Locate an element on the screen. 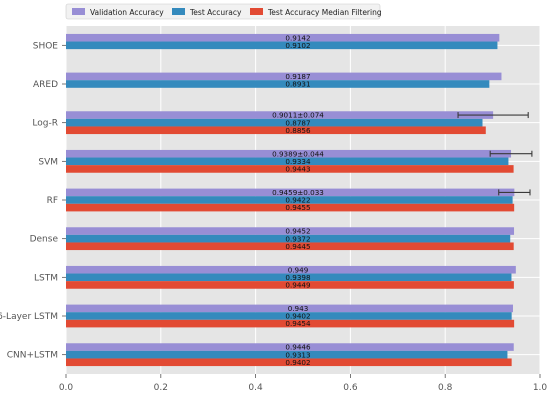  x-axis-ticks: 0.0 0.2 0.4 0.6 0.8 1.0 is located at coordinates (303, 383).